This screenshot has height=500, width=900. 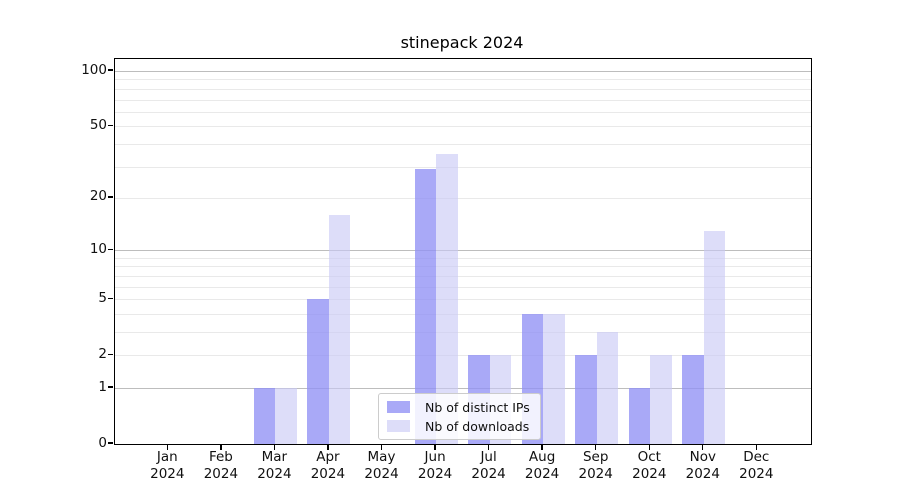 I want to click on bar-ips-sep, so click(x=586, y=399).